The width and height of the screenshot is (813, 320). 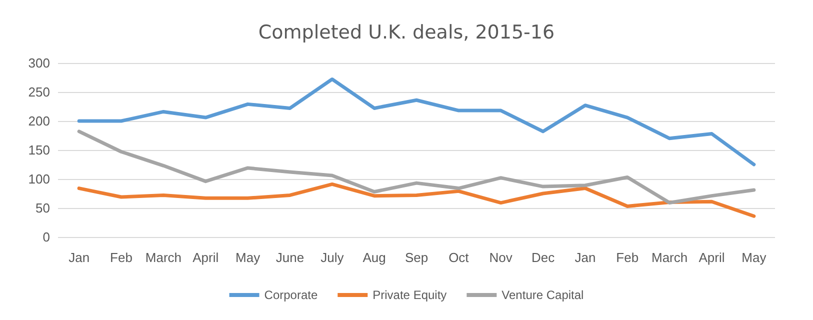 What do you see at coordinates (416, 200) in the screenshot?
I see `line-series` at bounding box center [416, 200].